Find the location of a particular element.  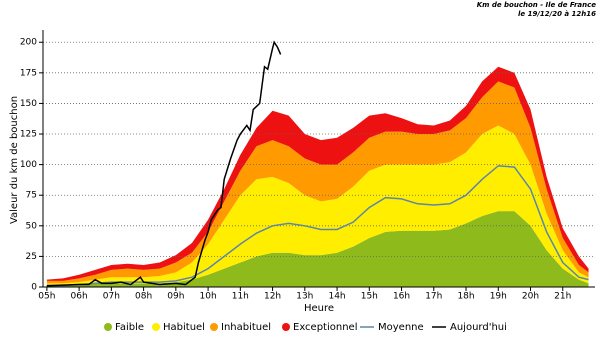

legend-label: Exceptionnel is located at coordinates (325, 327).